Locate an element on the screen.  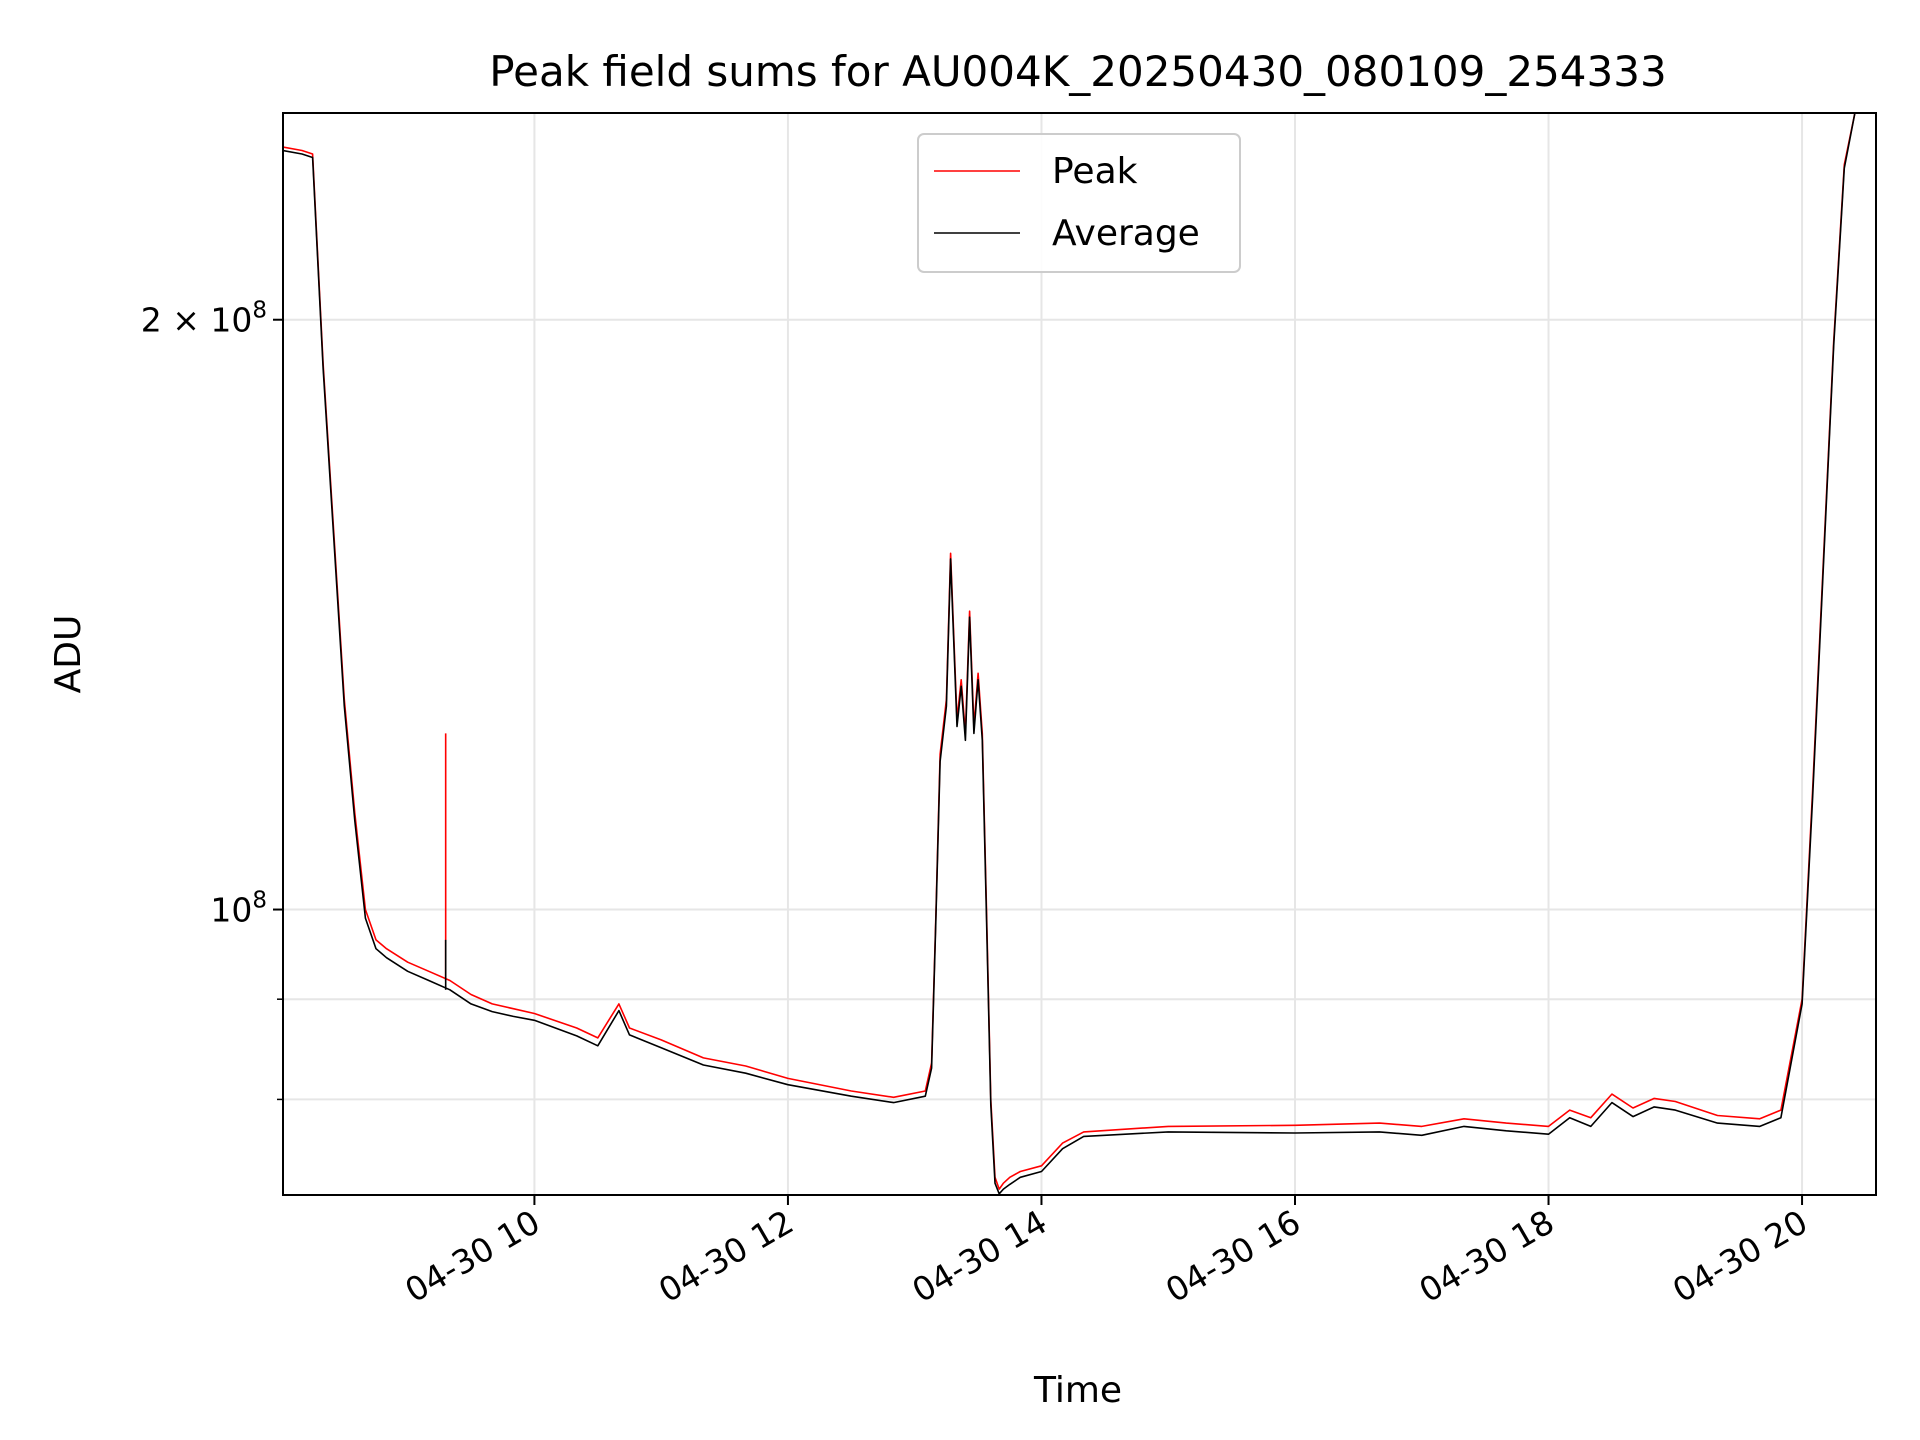
x-axis-title: Time is located at coordinates (1077, 1390).